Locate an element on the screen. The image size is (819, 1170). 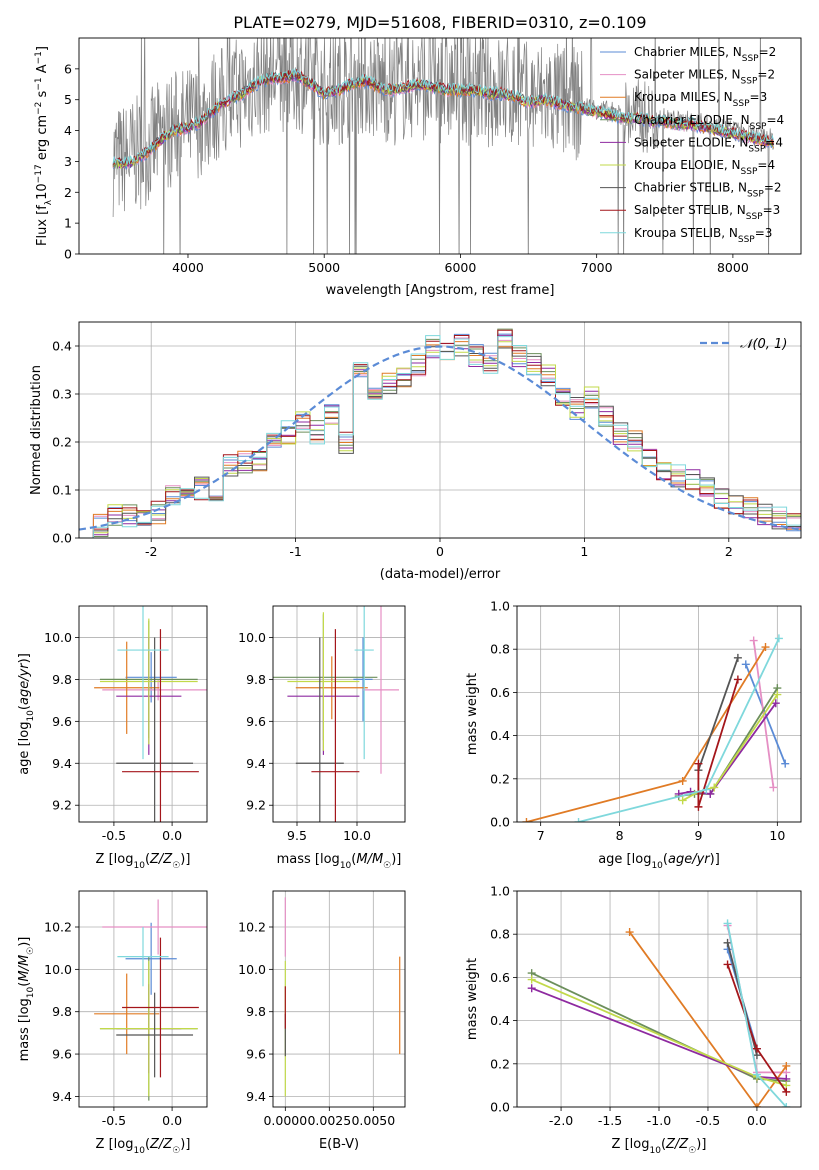
y-tick-label: 6 is located at coordinates (68, 68).